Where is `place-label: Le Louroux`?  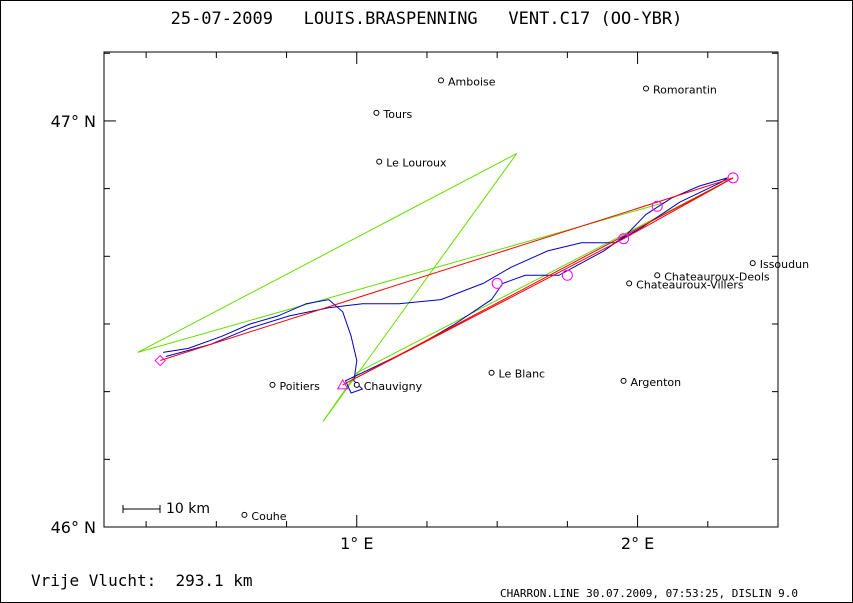
place-label: Le Louroux is located at coordinates (416, 163).